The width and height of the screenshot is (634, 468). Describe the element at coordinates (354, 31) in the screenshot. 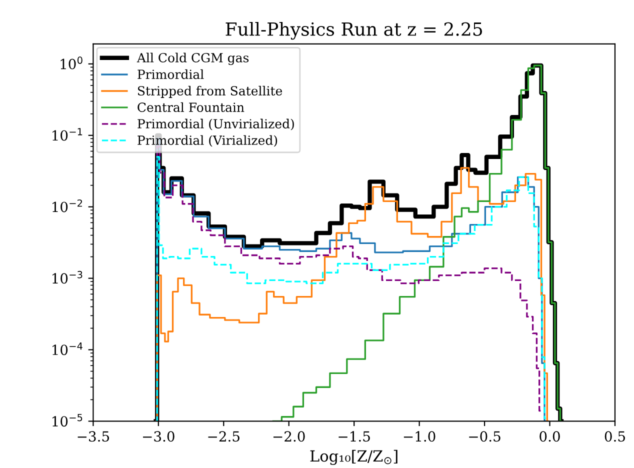

I see `chart-title: Full-Physics Run at z = 2.25` at that location.